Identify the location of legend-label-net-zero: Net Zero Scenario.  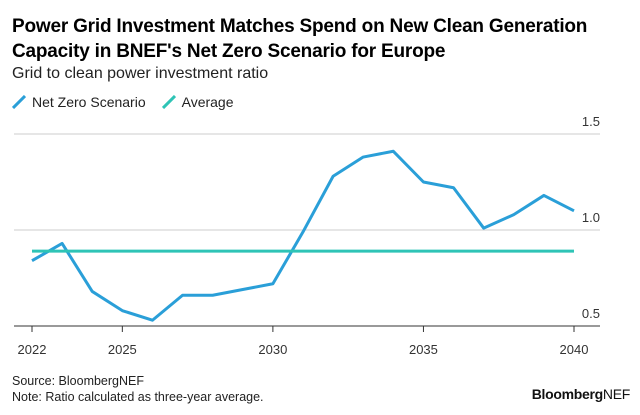
(89, 102).